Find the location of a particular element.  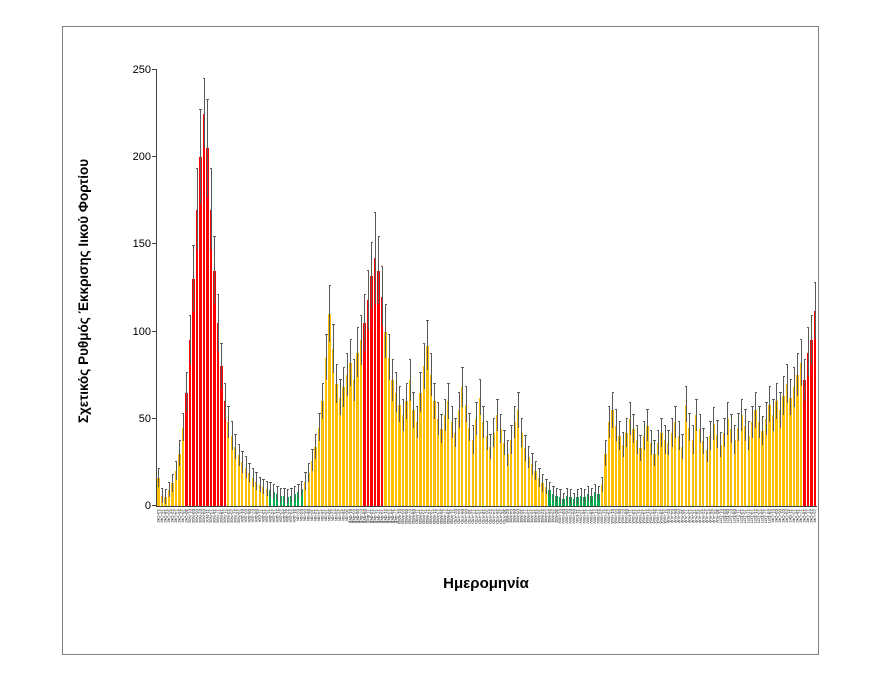

x-tick-label: 29-Ιουλ is located at coordinates (661, 516).